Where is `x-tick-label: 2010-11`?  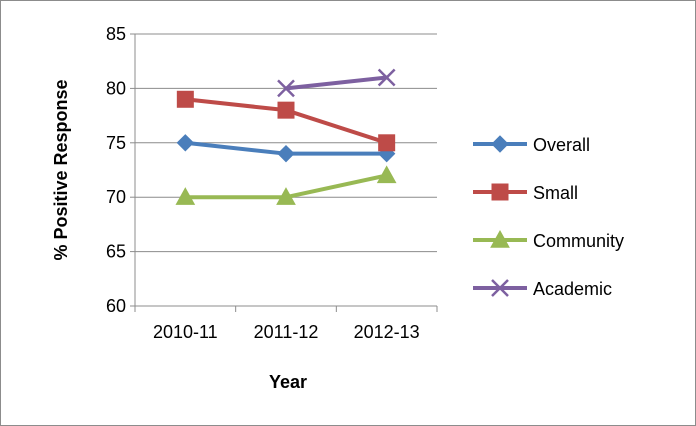 x-tick-label: 2010-11 is located at coordinates (185, 332).